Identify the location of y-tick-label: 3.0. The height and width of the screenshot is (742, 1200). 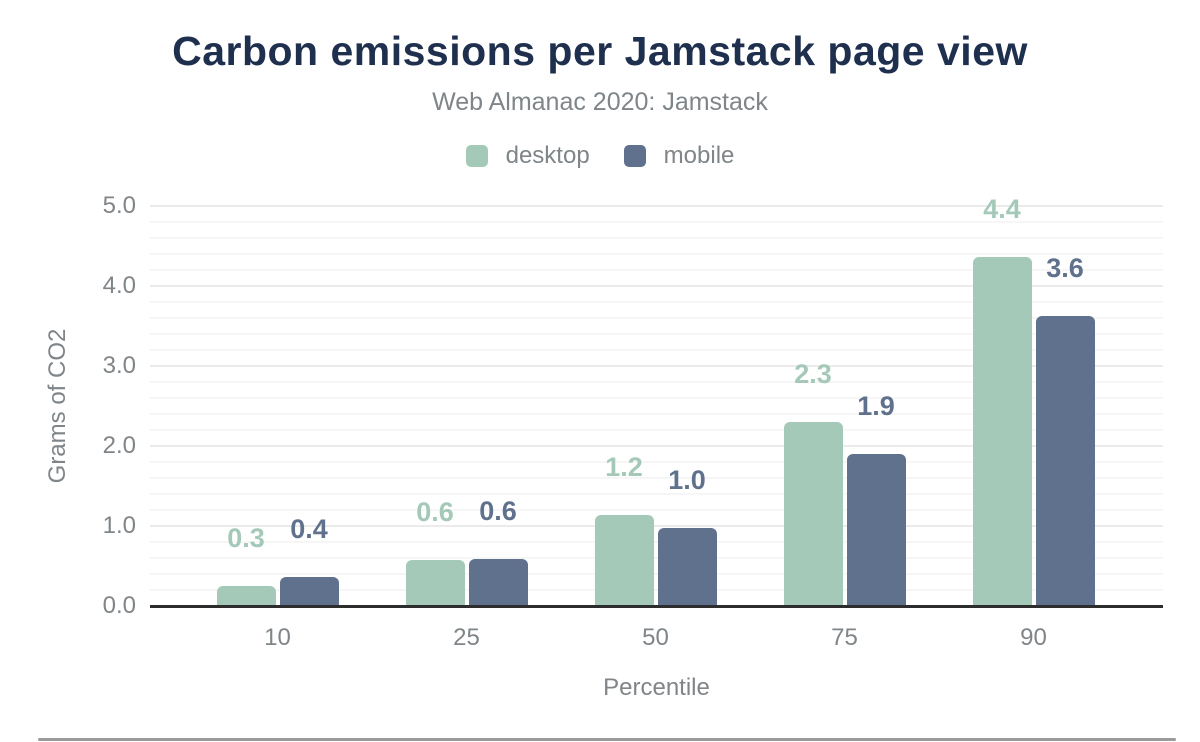
(119, 365).